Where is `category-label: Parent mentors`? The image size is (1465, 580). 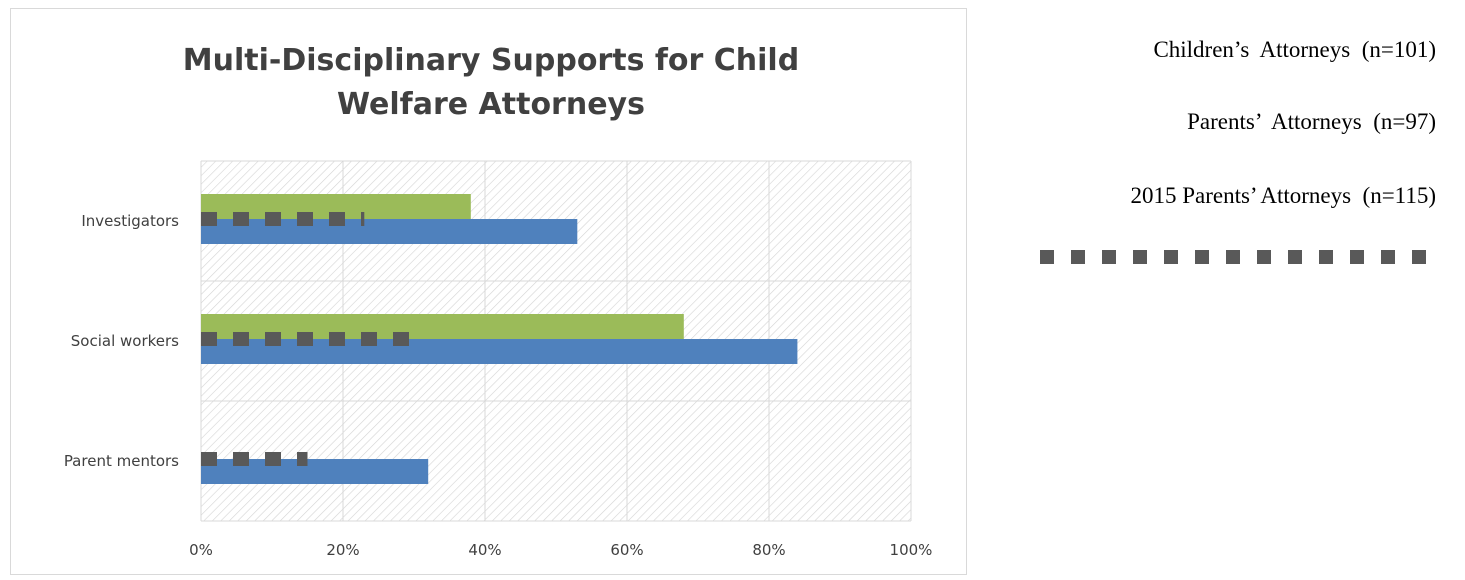 category-label: Parent mentors is located at coordinates (121, 461).